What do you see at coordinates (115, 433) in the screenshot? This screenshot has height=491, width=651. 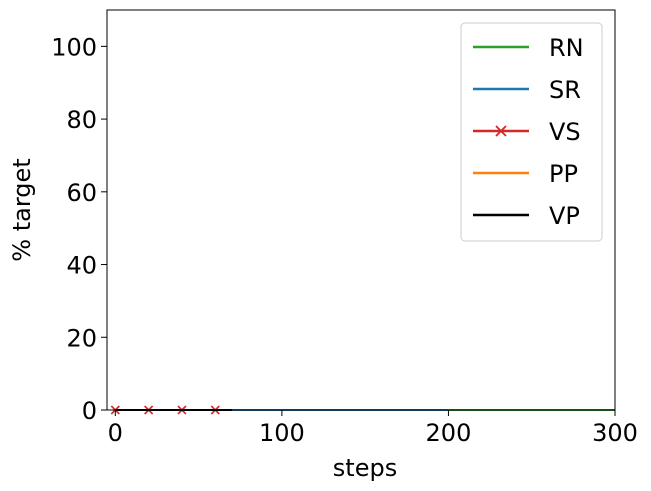 I see `x-tick-label: 0` at bounding box center [115, 433].